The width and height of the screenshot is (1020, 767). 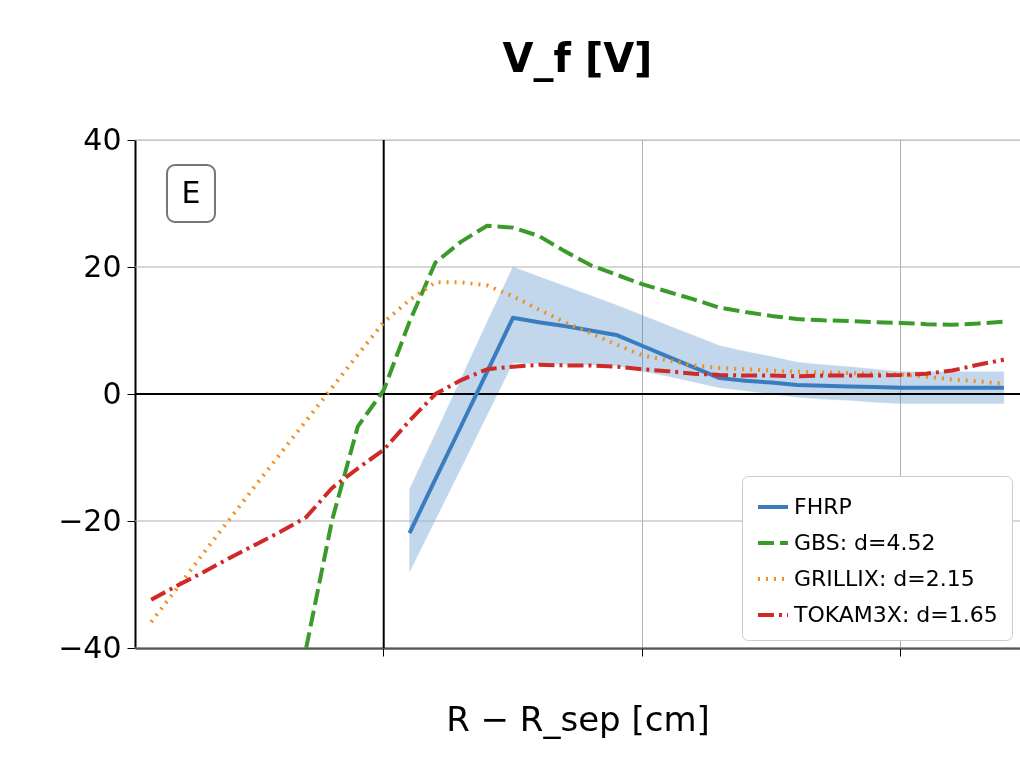 I want to click on legend-label: GBS: d=4.52, so click(x=865, y=542).